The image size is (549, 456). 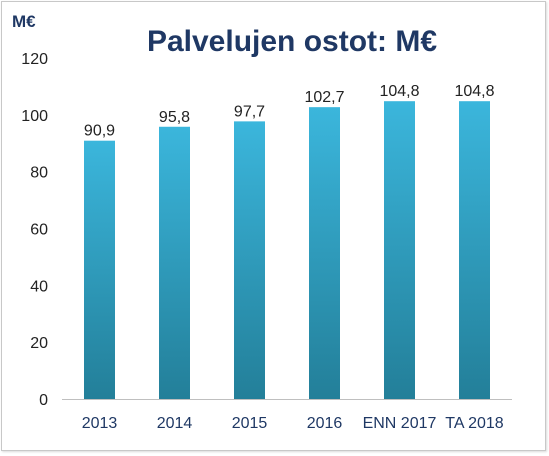 I want to click on data-label: 95,8, so click(x=174, y=117).